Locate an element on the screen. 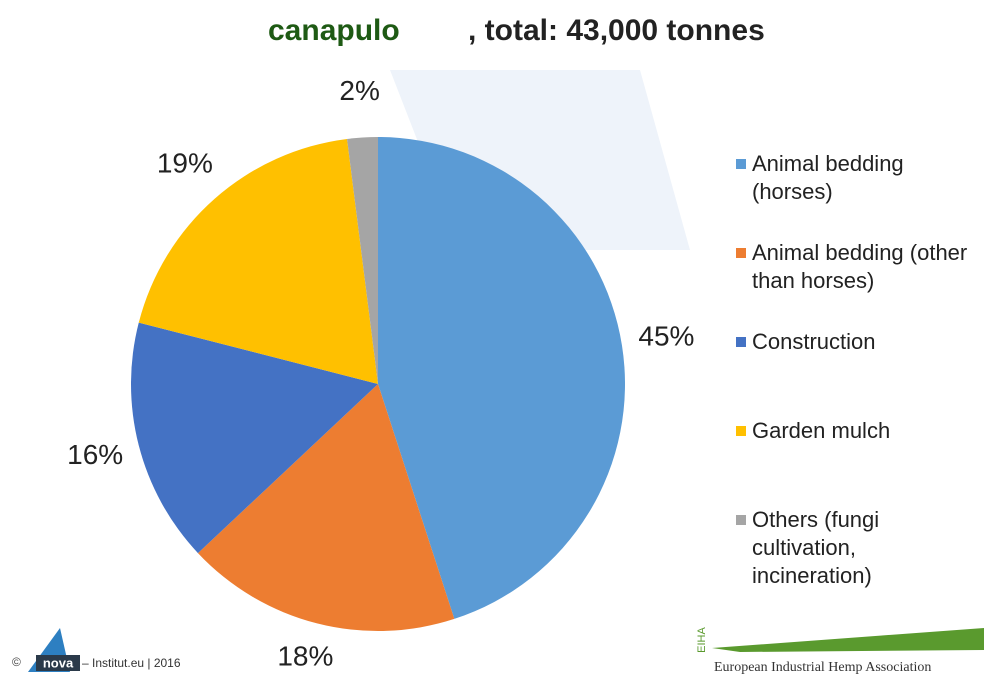 The image size is (984, 680). eiha-swoosh is located at coordinates (848, 640).